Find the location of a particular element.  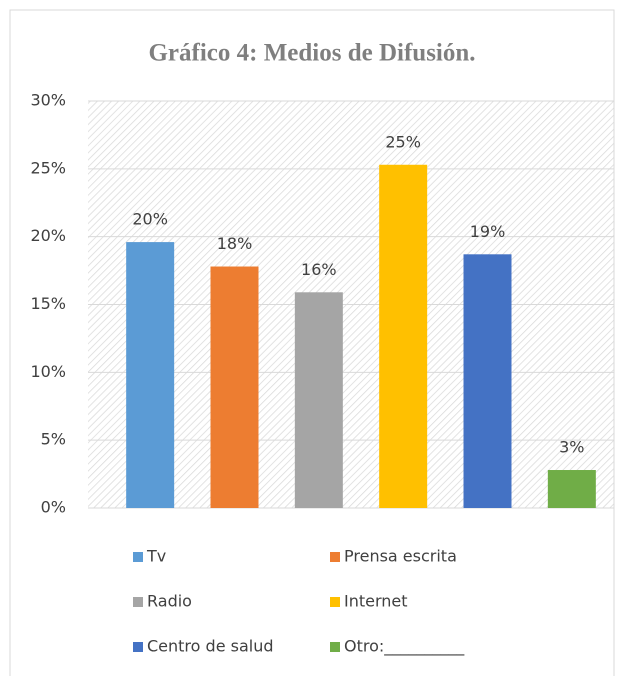

legend-label: Centro de salud is located at coordinates (210, 646).